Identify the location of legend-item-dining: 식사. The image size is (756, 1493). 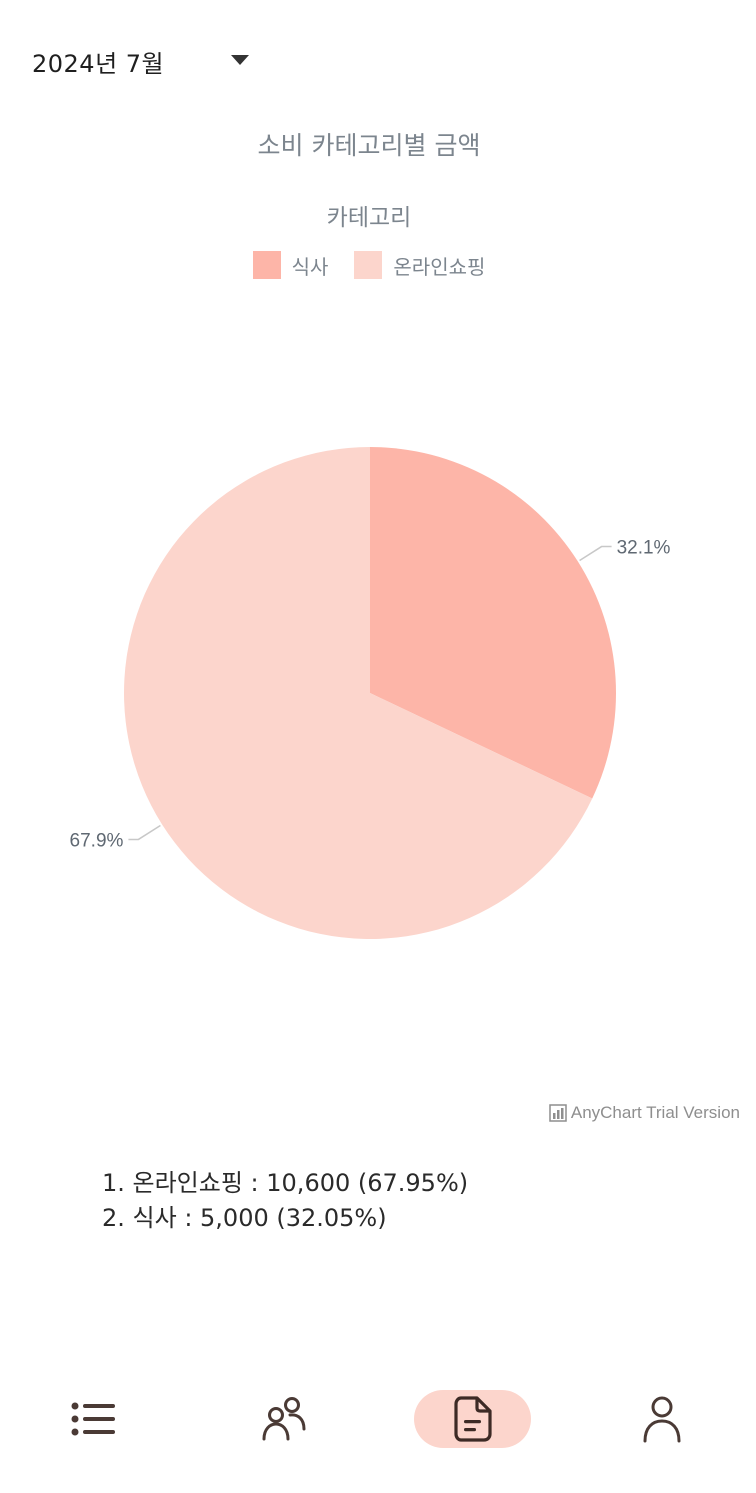
(290, 265).